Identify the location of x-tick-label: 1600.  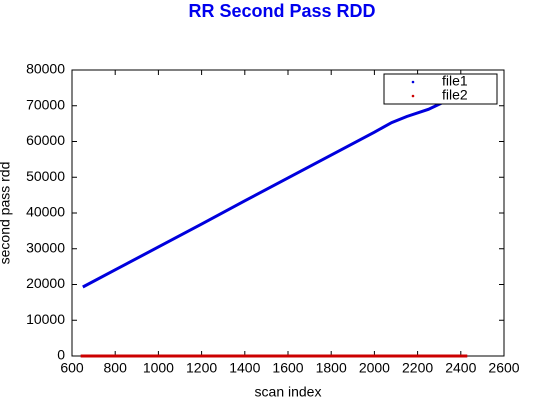
(287, 368).